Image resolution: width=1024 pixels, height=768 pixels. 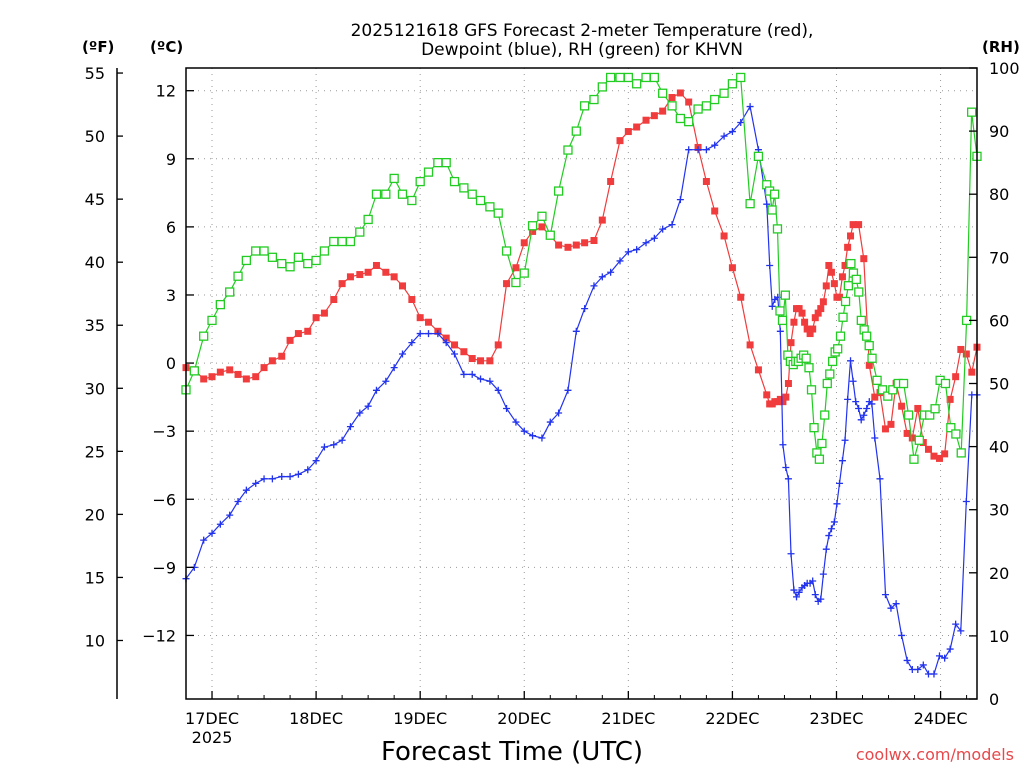 I want to click on rh-tick-label: 60, so click(x=999, y=320).